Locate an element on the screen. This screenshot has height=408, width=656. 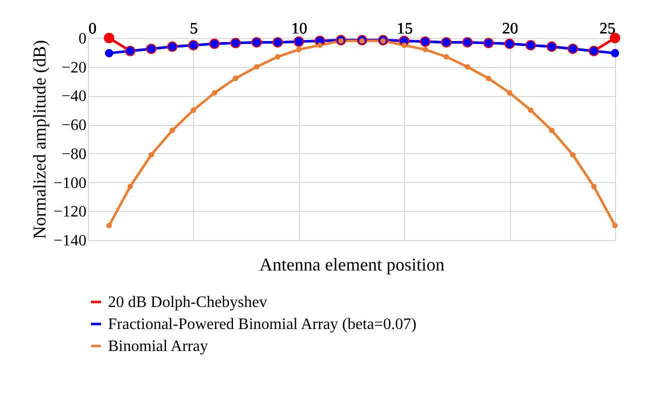
y-tick-label: −20 is located at coordinates (73, 67).